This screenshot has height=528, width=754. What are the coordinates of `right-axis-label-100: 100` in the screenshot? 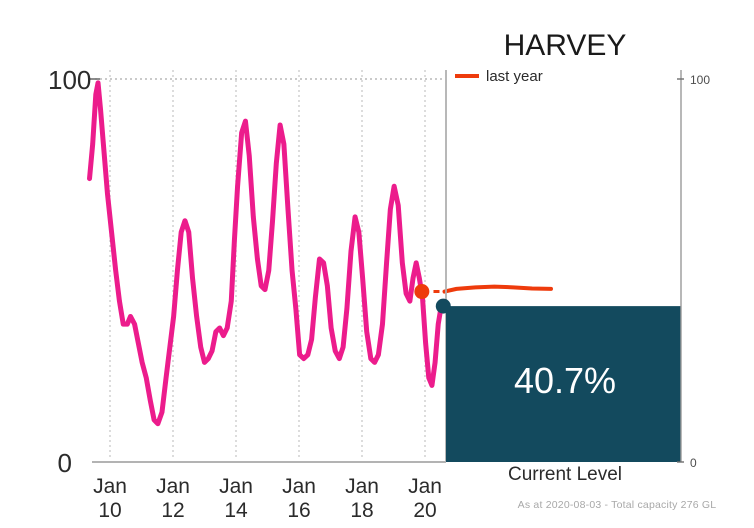 It's located at (700, 80).